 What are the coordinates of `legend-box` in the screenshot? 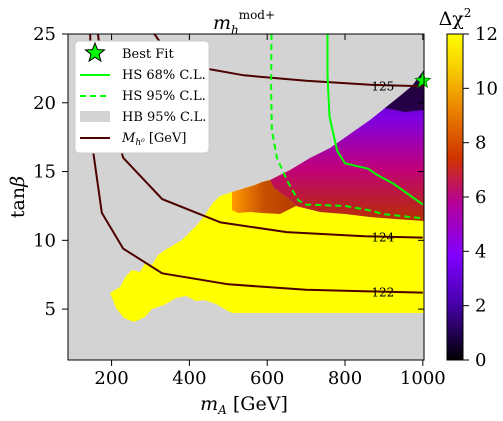 It's located at (142, 97).